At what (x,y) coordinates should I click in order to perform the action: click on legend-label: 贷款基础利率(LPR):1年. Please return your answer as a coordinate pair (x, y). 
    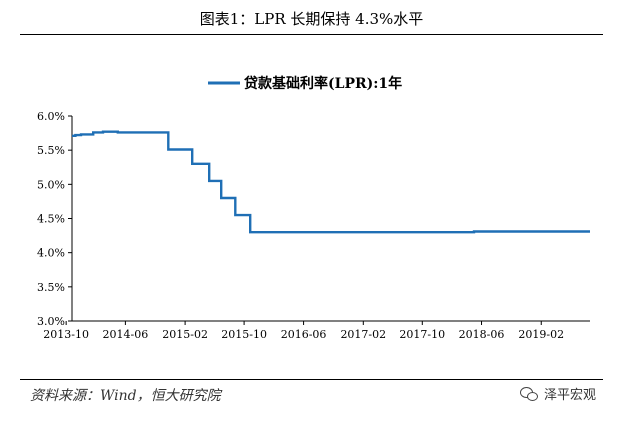
    Looking at the image, I should click on (323, 83).